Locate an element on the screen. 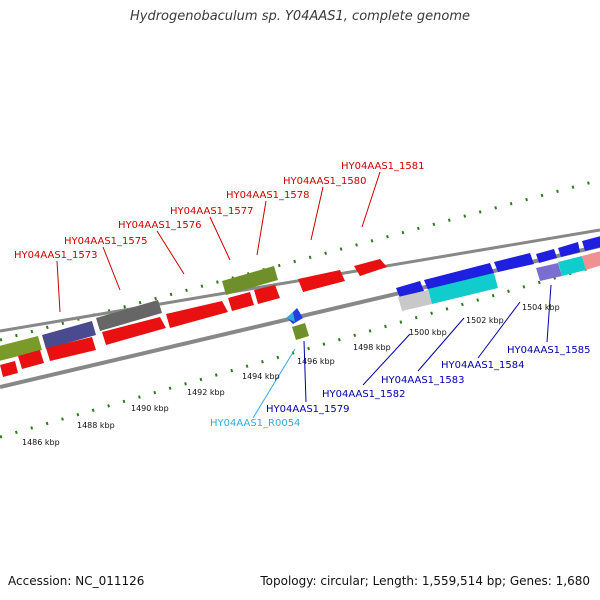 Image resolution: width=600 pixels, height=600 pixels. gene-label: HY04AAS1_1579 is located at coordinates (307, 409).